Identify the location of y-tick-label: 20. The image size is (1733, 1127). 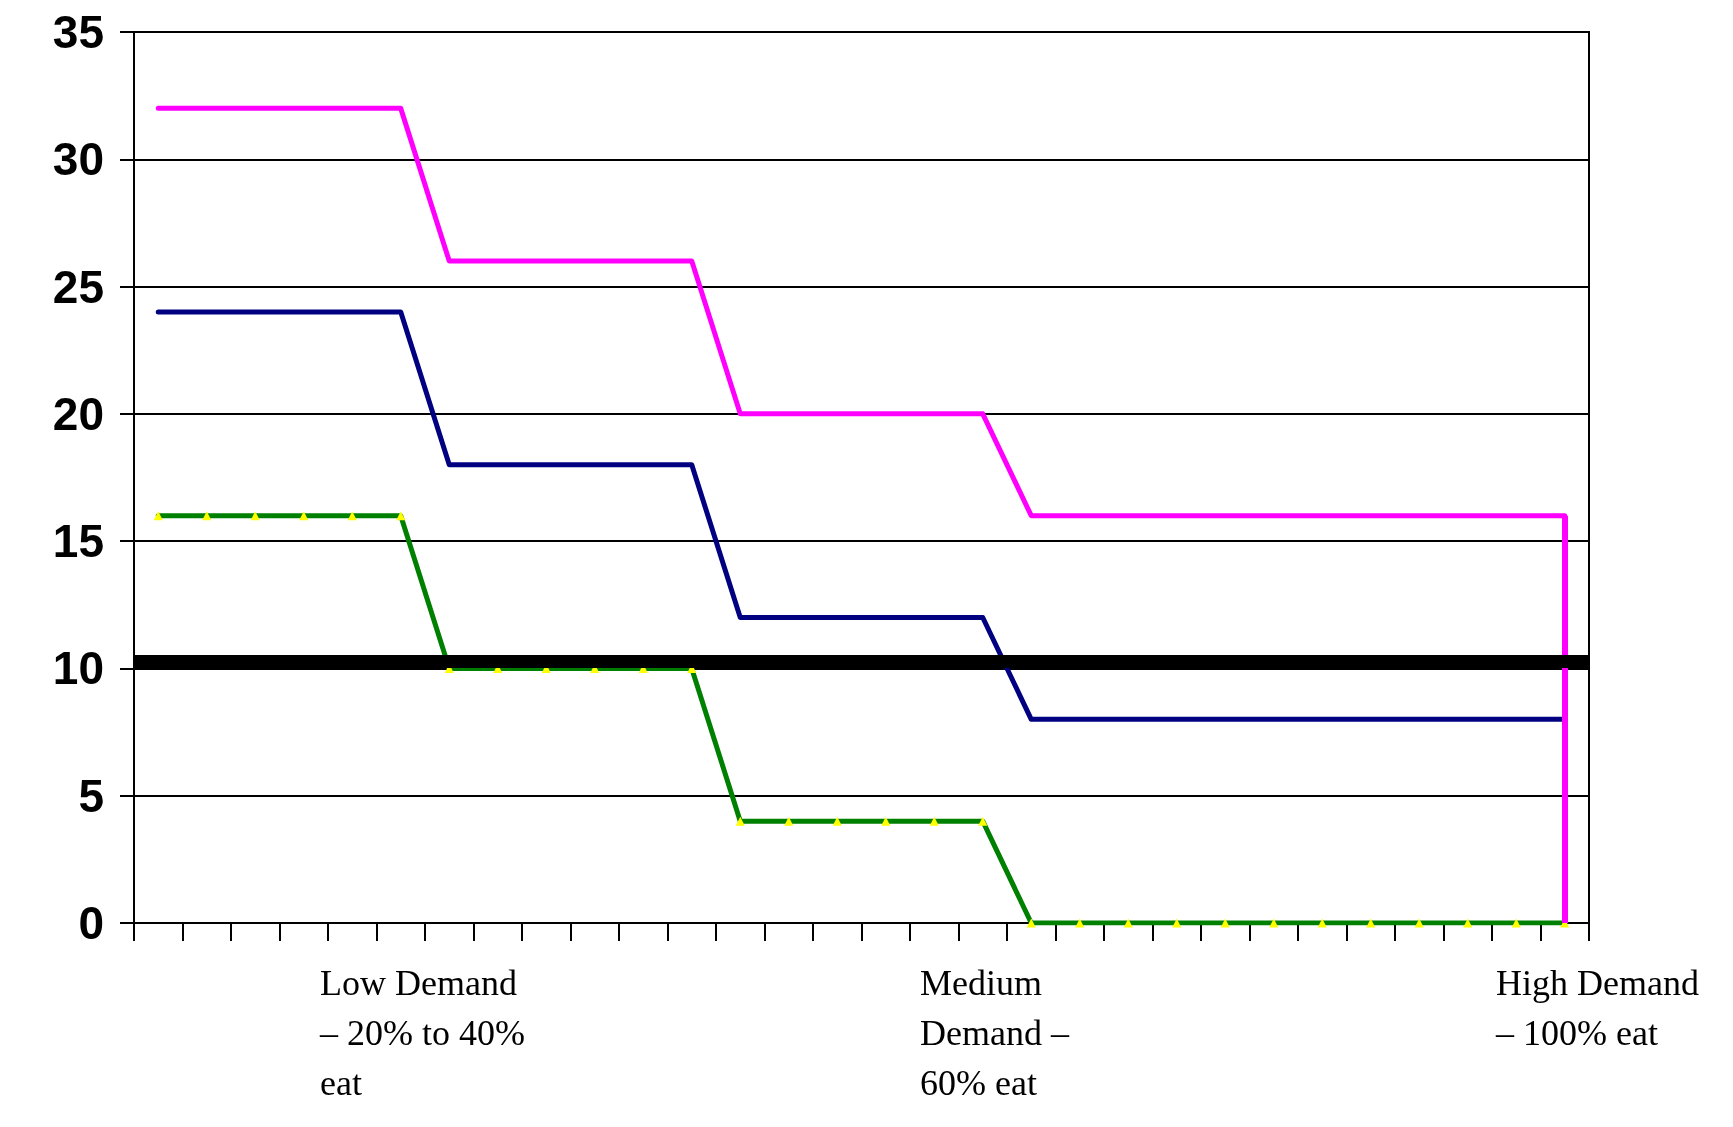
(78, 413).